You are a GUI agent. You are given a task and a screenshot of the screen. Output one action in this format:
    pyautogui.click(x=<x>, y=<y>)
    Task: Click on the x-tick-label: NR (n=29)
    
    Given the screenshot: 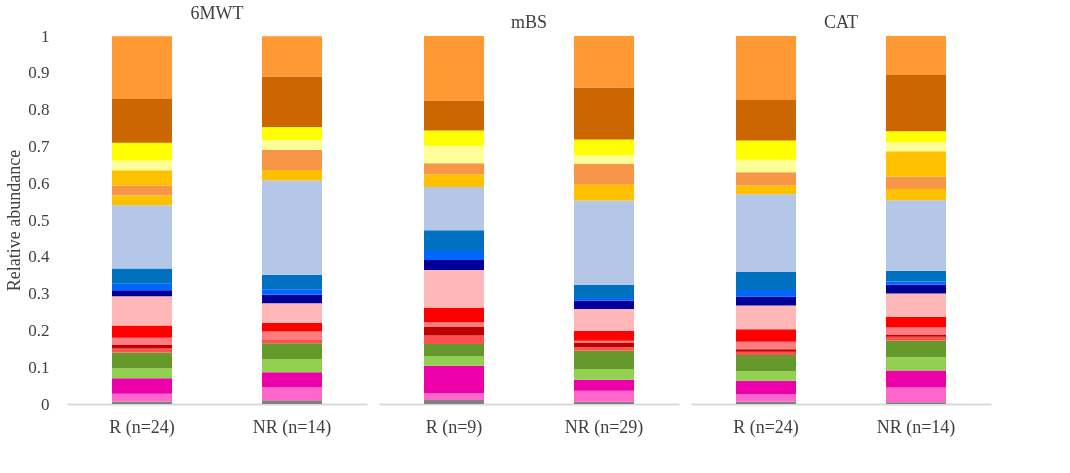 What is the action you would take?
    pyautogui.click(x=604, y=427)
    